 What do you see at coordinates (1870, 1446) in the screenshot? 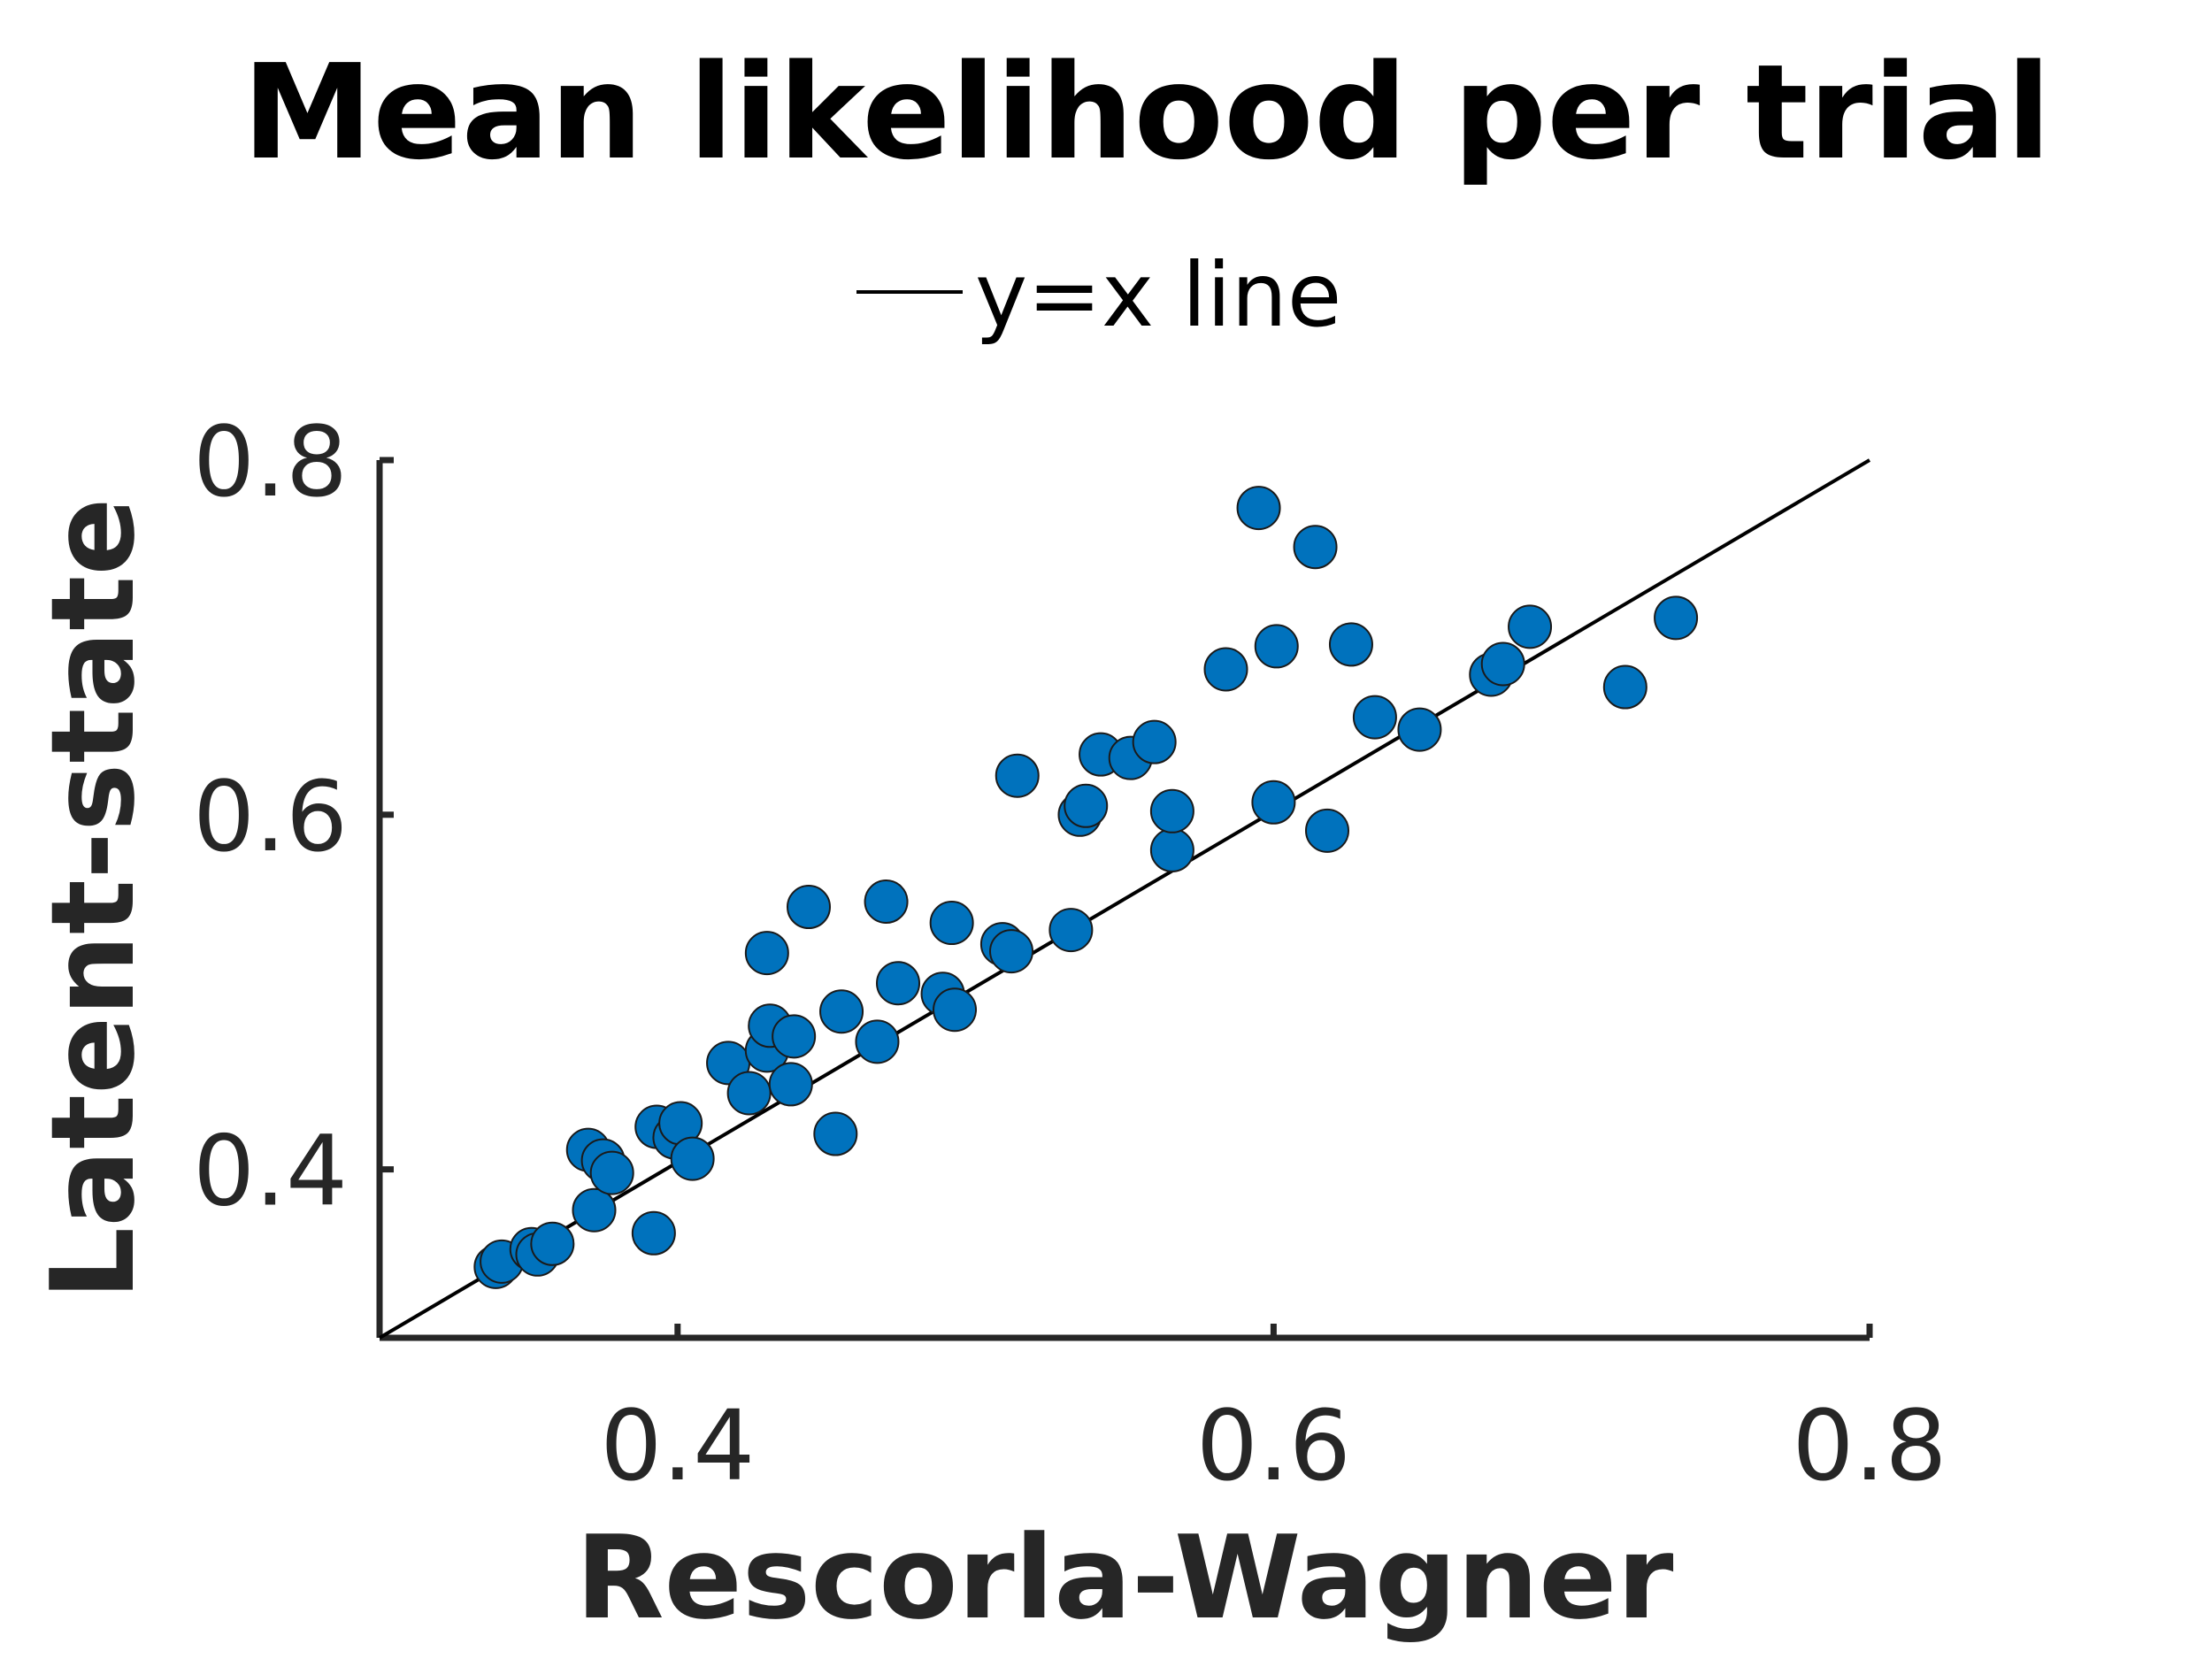
I see `x-tick-label: 0.8` at bounding box center [1870, 1446].